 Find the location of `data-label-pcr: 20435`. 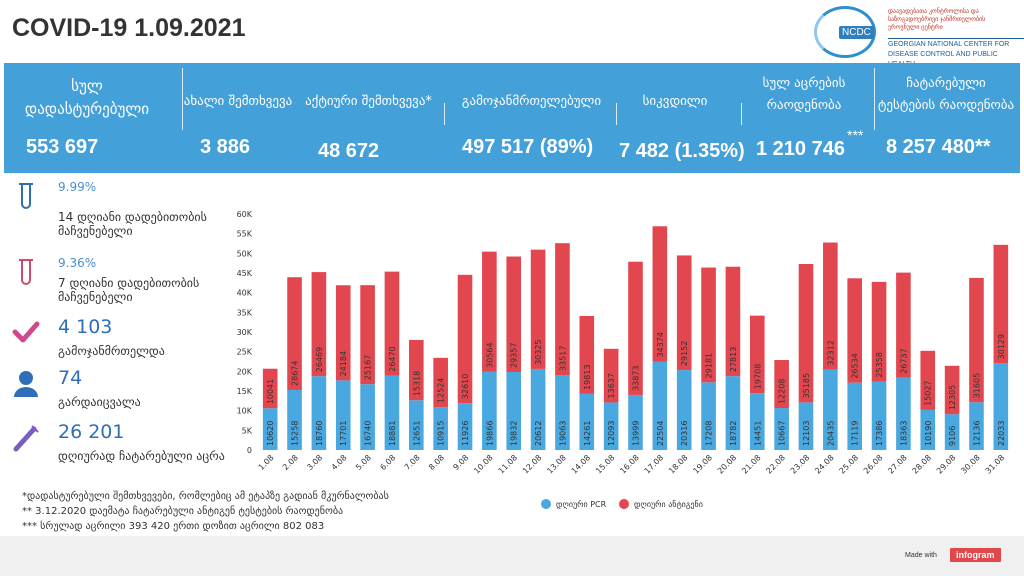

data-label-pcr: 20435 is located at coordinates (830, 433).